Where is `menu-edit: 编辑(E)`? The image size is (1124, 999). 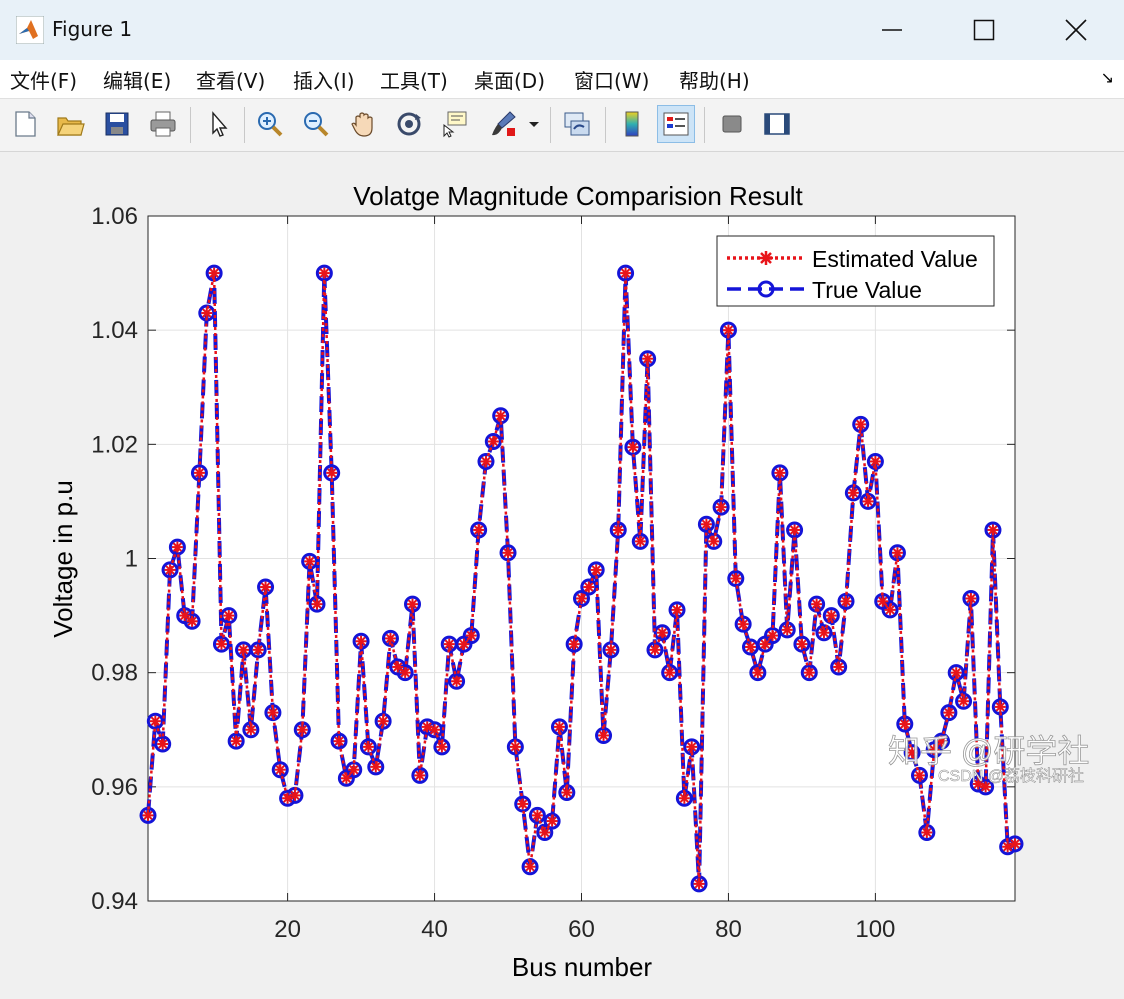
menu-edit: 编辑(E) is located at coordinates (137, 81).